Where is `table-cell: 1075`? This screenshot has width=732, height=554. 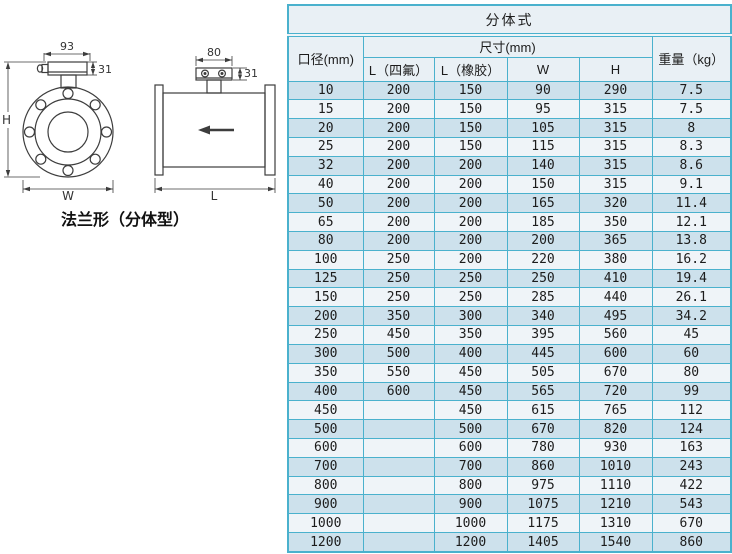 table-cell: 1075 is located at coordinates (543, 504).